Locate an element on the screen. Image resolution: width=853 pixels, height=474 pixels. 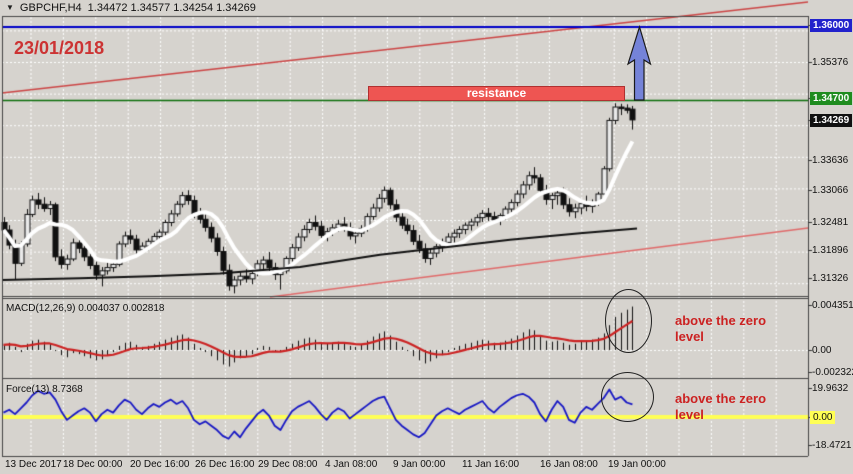
date-annotation: 23/01/2018 is located at coordinates (59, 48).